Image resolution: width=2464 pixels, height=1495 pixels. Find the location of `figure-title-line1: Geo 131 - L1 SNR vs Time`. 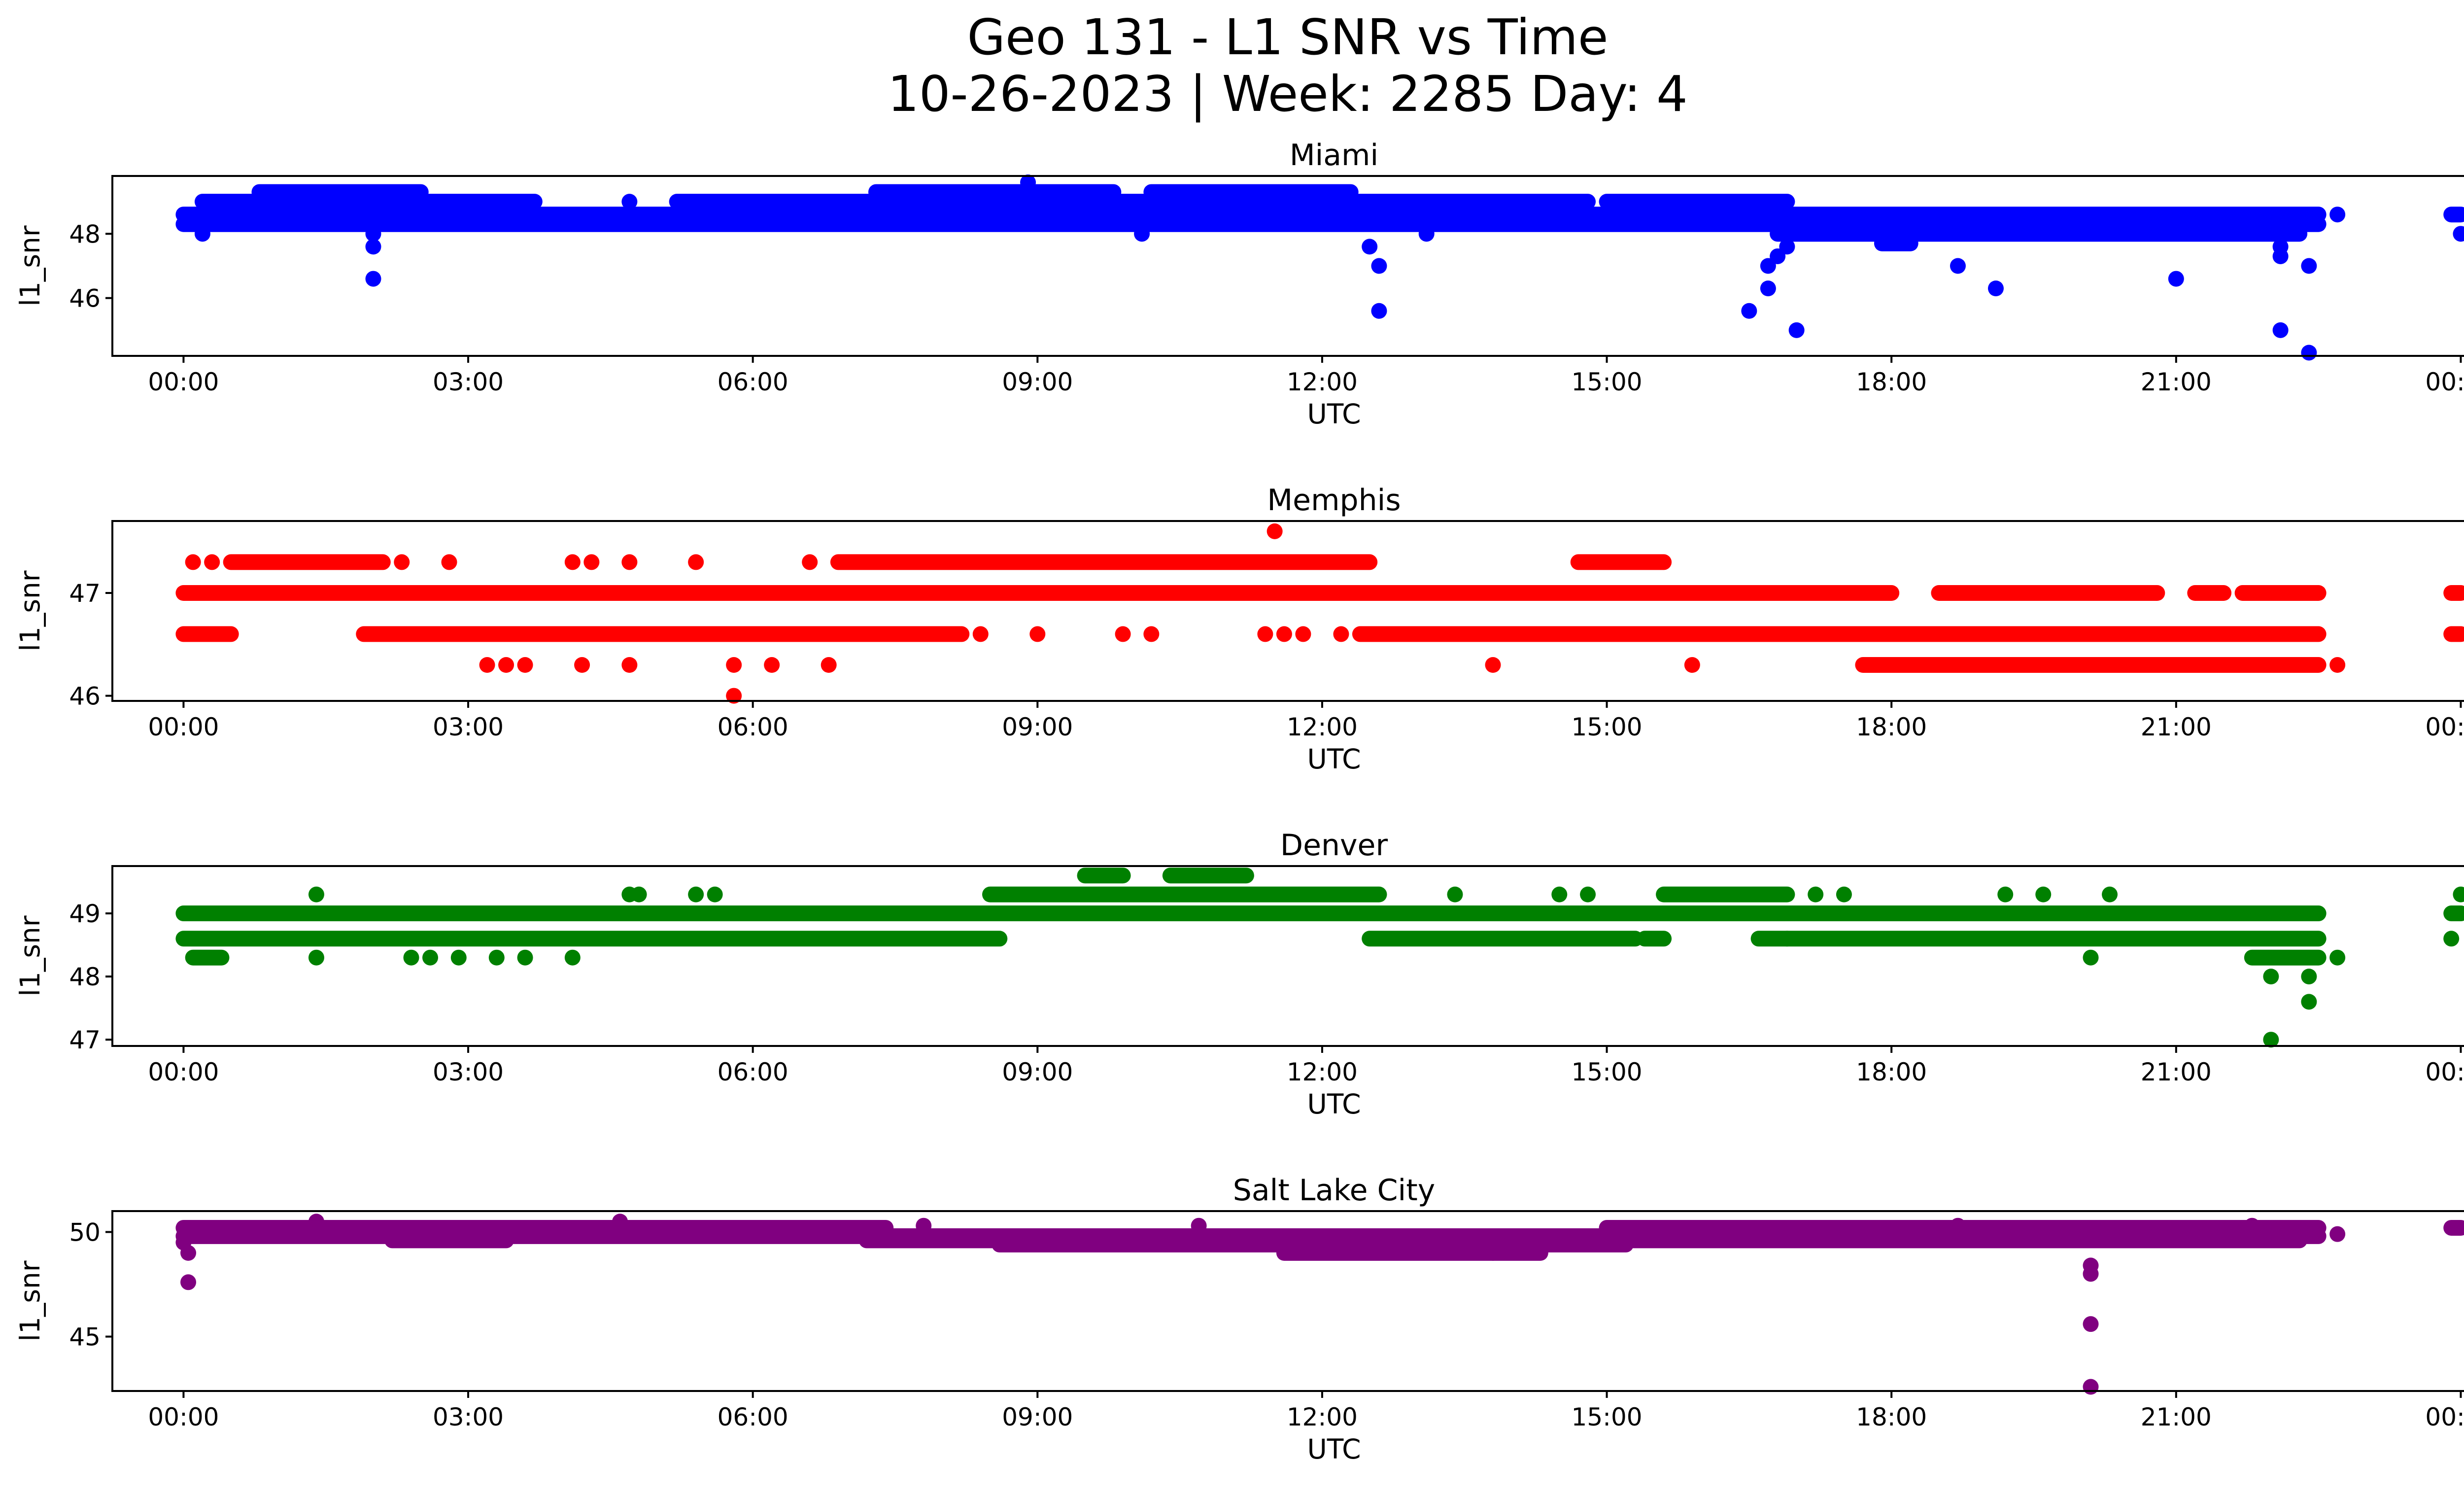

figure-title-line1: Geo 131 - L1 SNR vs Time is located at coordinates (1287, 37).